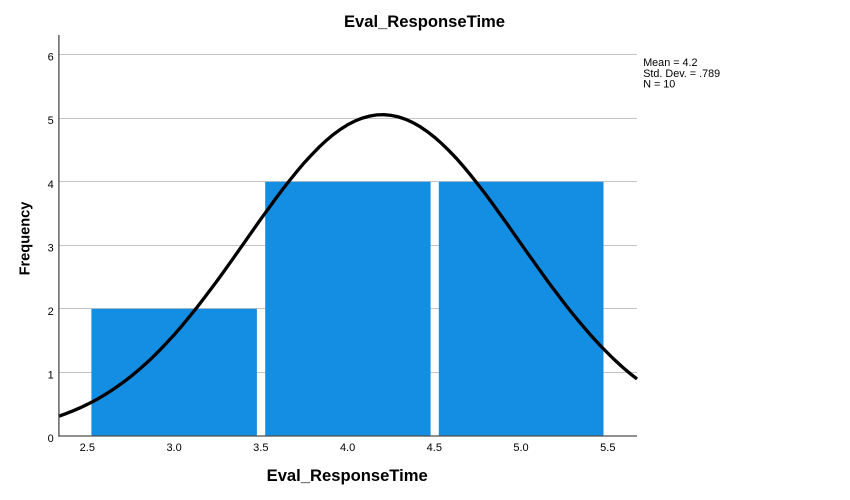  What do you see at coordinates (681, 74) in the screenshot?
I see `svg-text: Std. Dev. = .789` at bounding box center [681, 74].